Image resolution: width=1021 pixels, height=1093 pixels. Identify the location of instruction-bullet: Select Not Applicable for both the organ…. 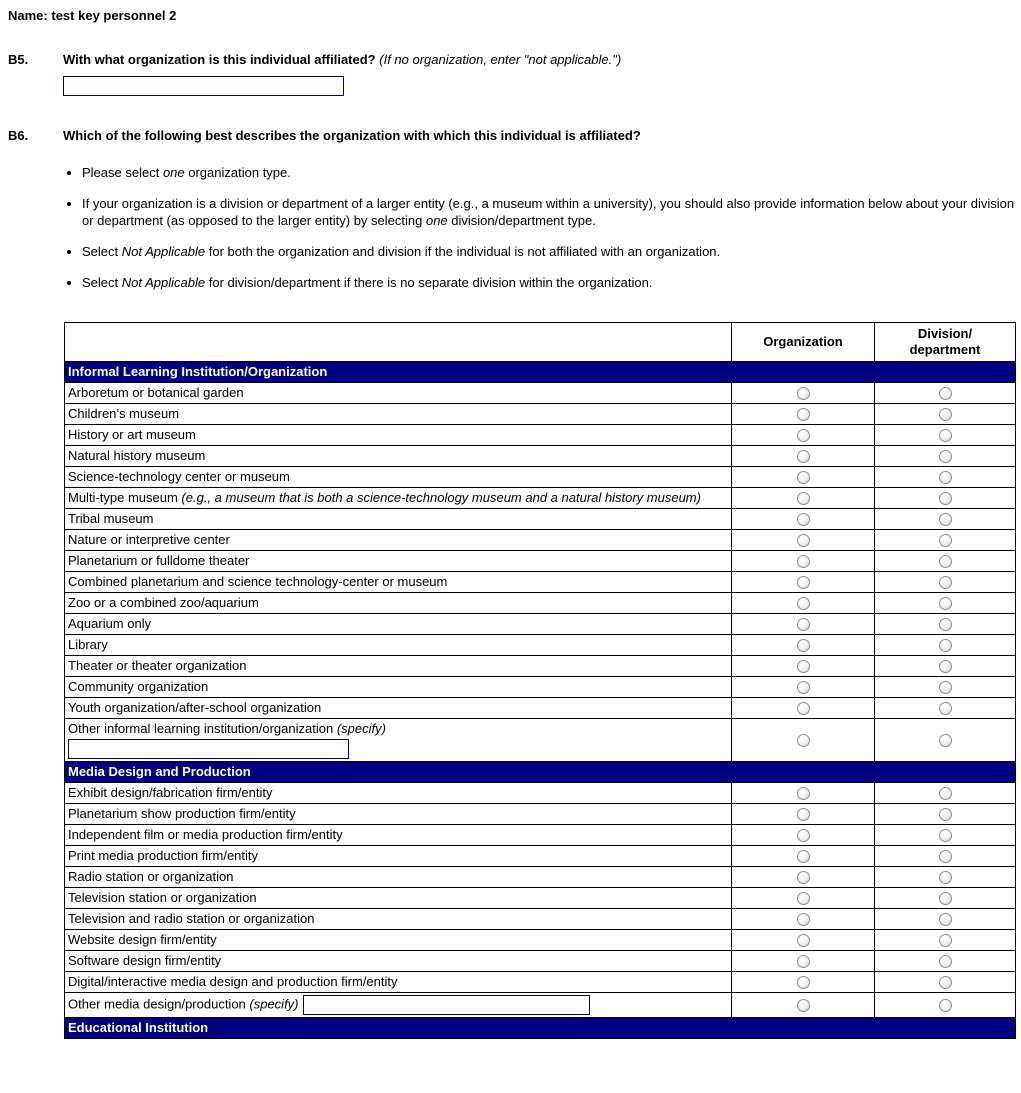
(548, 251).